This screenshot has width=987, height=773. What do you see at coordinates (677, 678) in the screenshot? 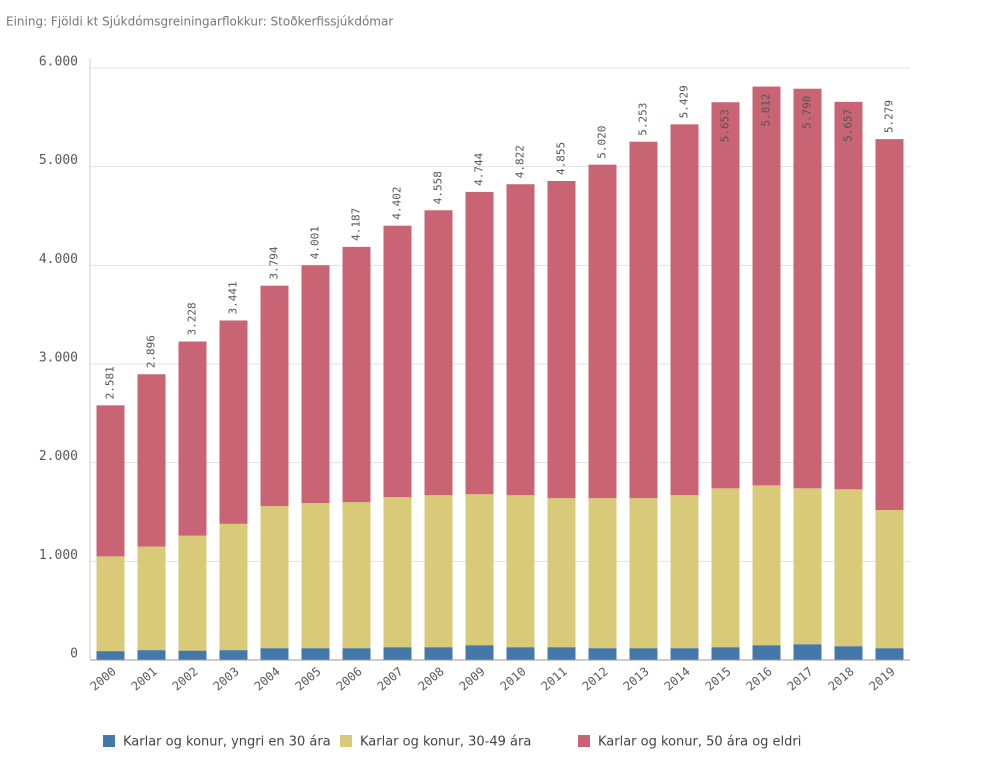
I see `x-tick-label: 2014` at bounding box center [677, 678].